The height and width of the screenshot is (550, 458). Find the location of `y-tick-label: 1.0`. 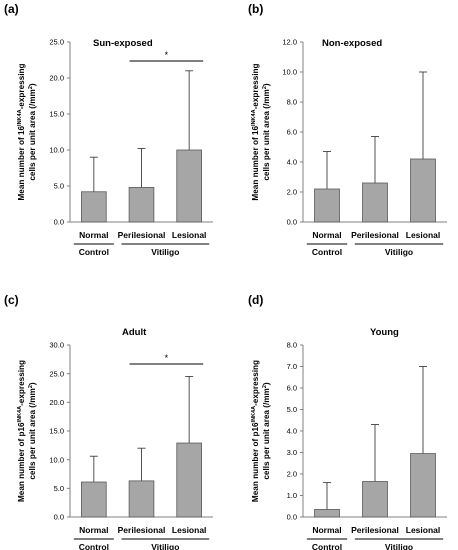

y-tick-label: 1.0 is located at coordinates (292, 495).